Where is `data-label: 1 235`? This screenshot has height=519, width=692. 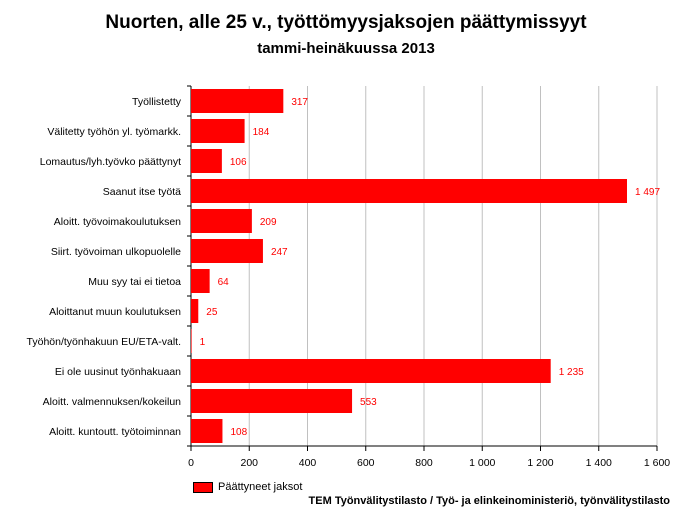 data-label: 1 235 is located at coordinates (571, 372).